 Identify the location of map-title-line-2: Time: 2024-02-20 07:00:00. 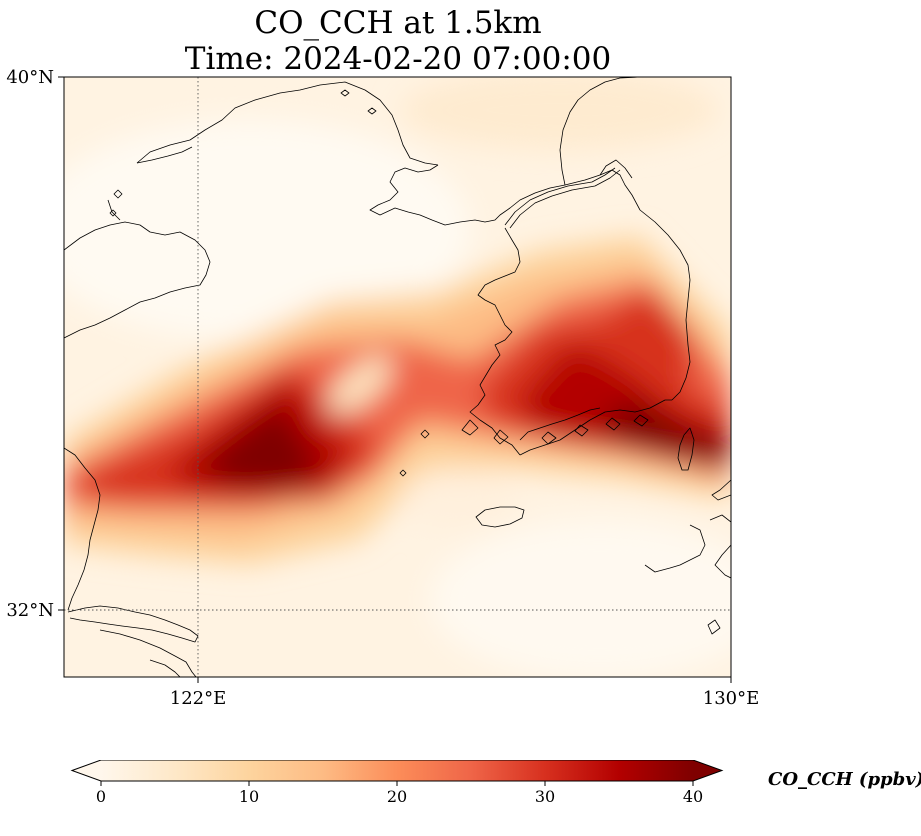
(398, 59).